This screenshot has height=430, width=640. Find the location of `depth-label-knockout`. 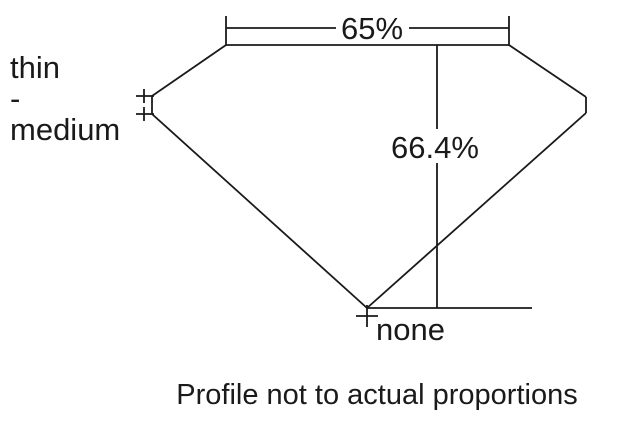

depth-label-knockout is located at coordinates (435, 146).